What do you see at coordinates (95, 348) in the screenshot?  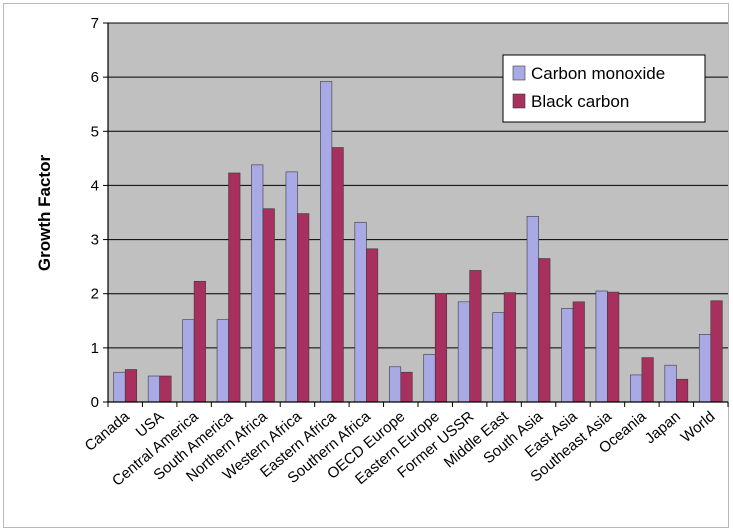 I see `y-tick-label: 1` at bounding box center [95, 348].